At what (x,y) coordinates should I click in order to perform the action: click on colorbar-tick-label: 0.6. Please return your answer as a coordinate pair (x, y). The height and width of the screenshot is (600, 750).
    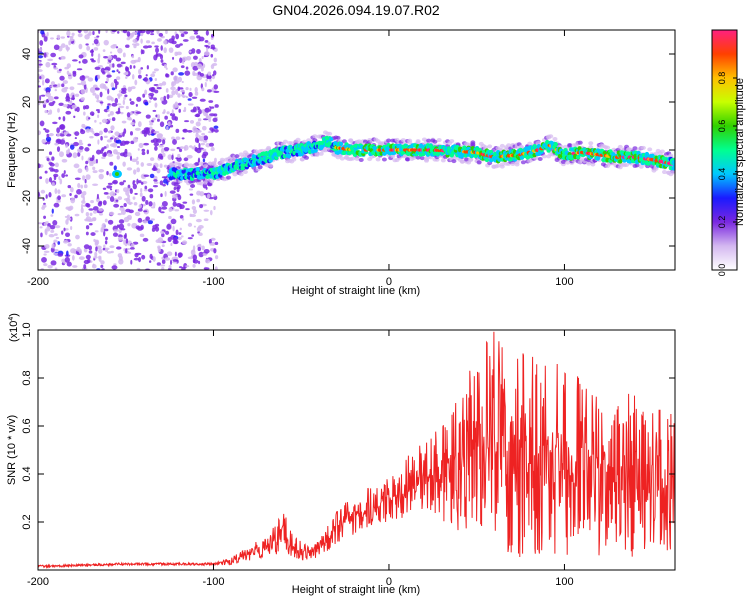
    Looking at the image, I should click on (722, 126).